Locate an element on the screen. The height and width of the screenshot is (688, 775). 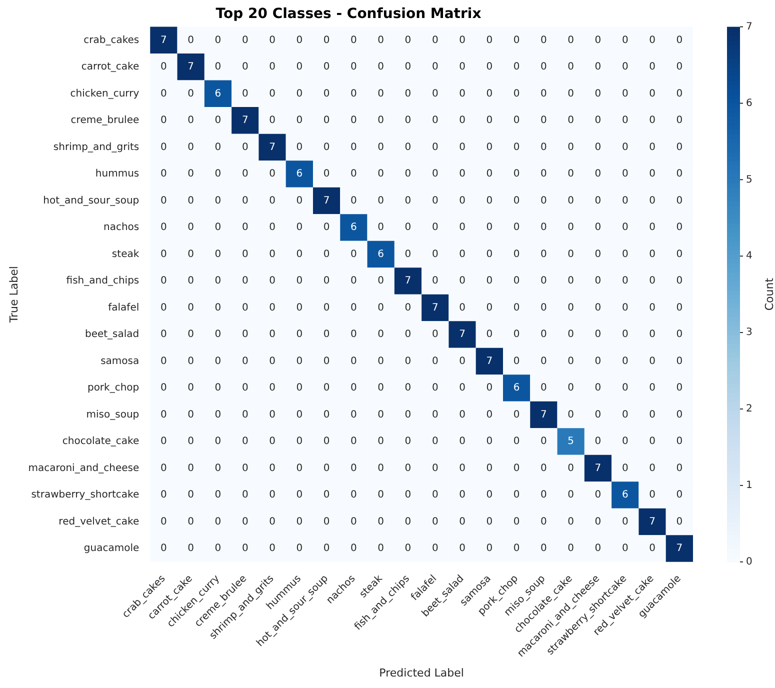
data-label: 6 is located at coordinates (625, 495).